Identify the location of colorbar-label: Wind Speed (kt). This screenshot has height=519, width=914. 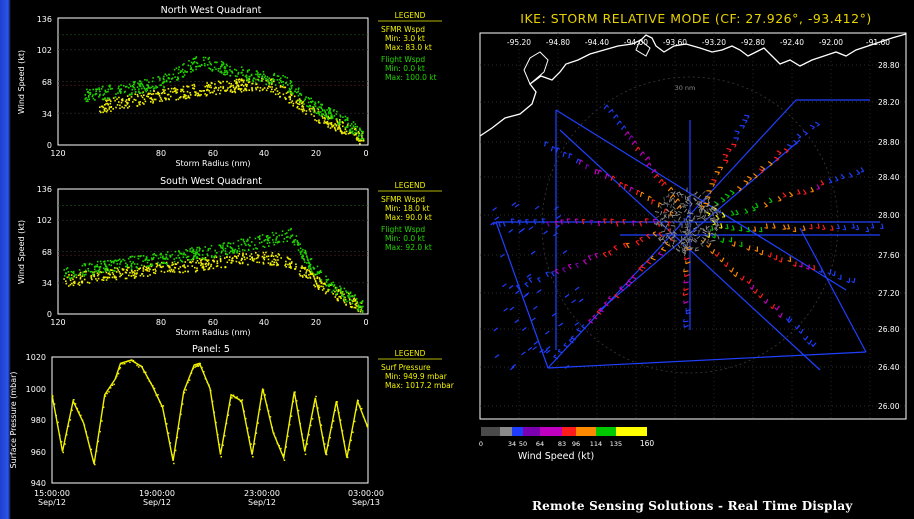
(556, 456).